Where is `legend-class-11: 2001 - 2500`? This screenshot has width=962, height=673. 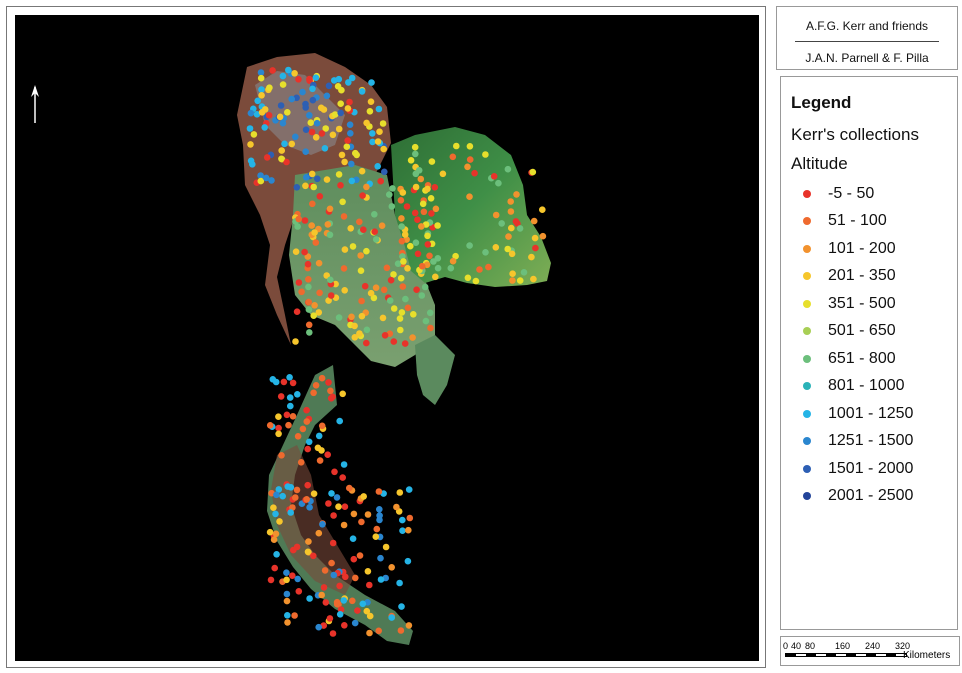
legend-class-11: 2001 - 2500 is located at coordinates (858, 497).